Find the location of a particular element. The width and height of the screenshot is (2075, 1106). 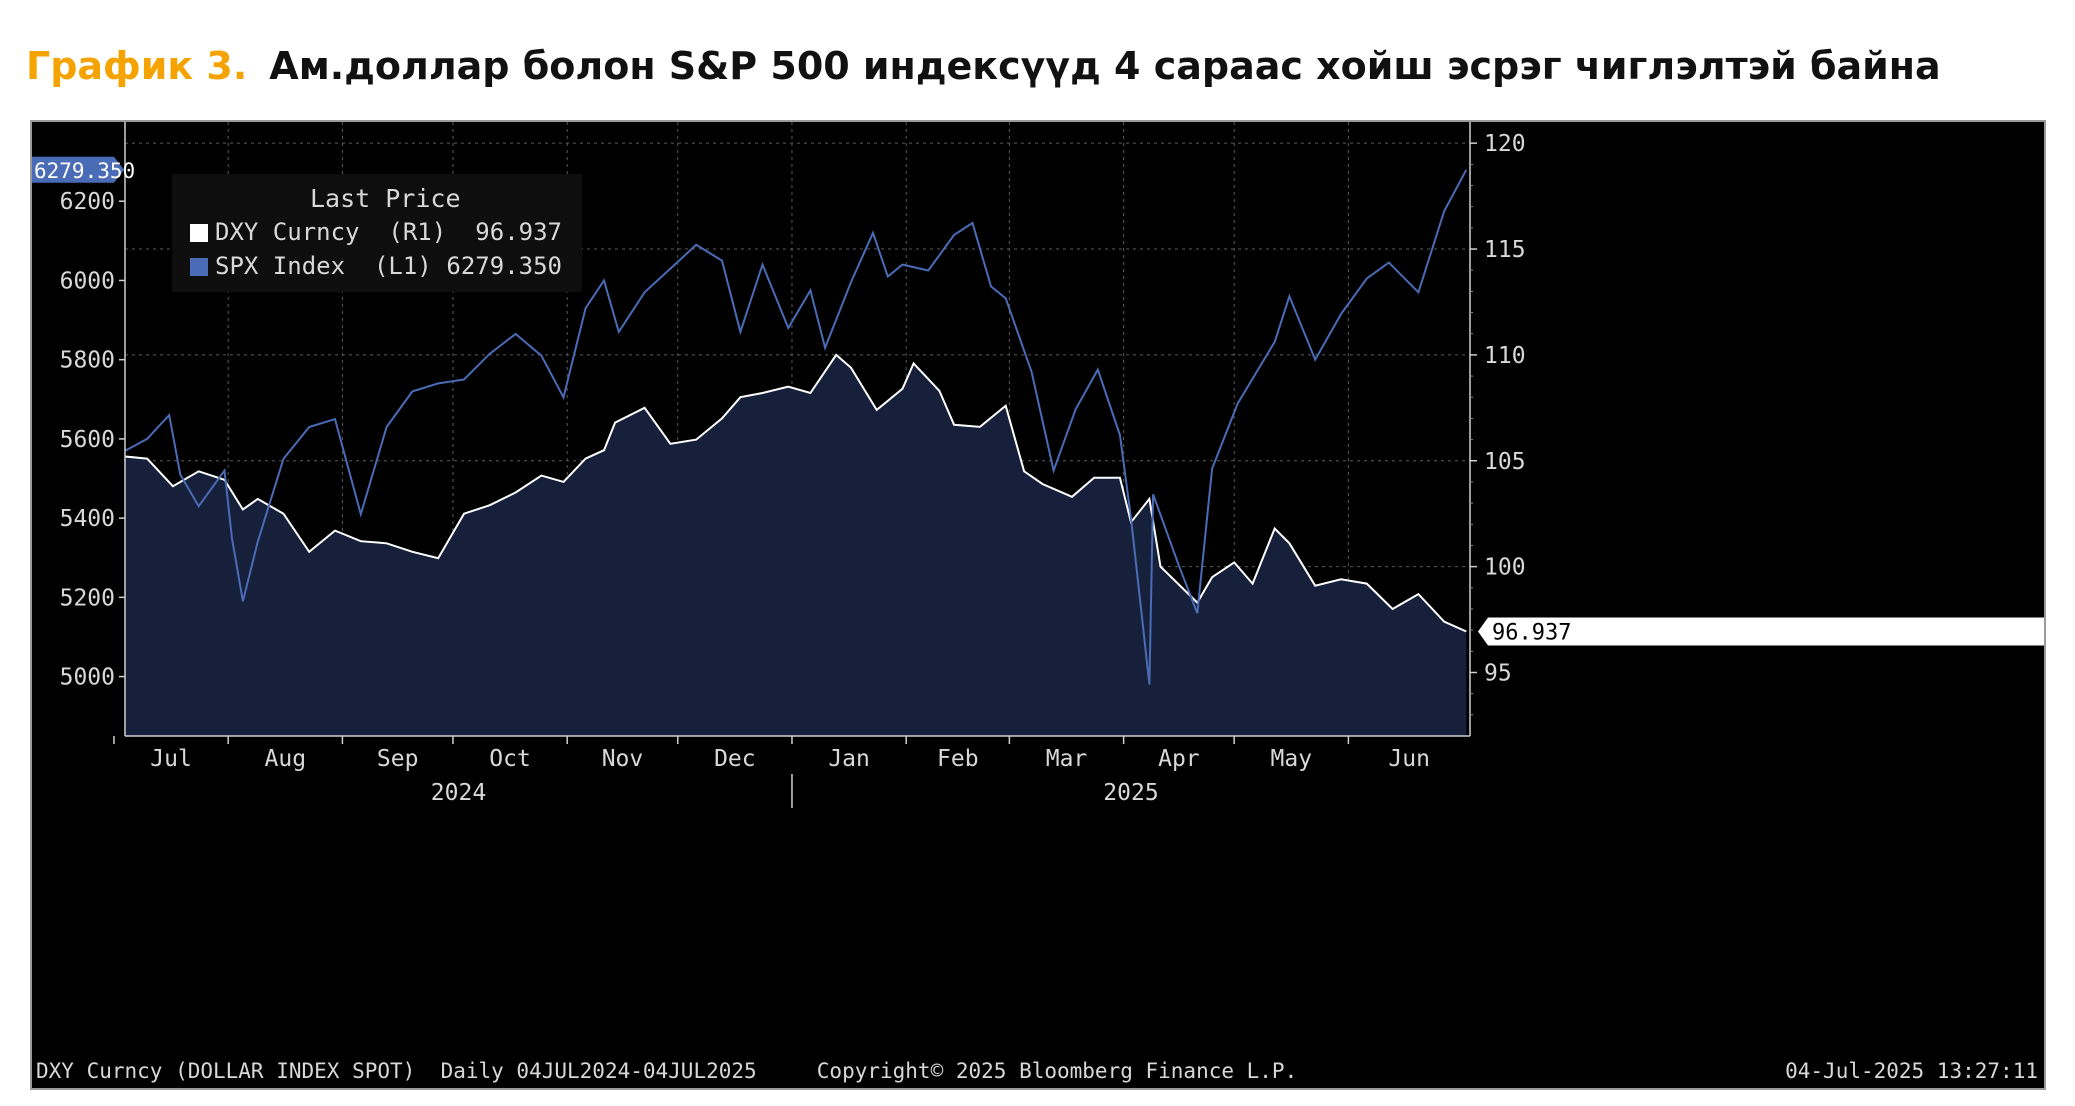

dxy-last-price-label: 96.937 is located at coordinates (1531, 632).